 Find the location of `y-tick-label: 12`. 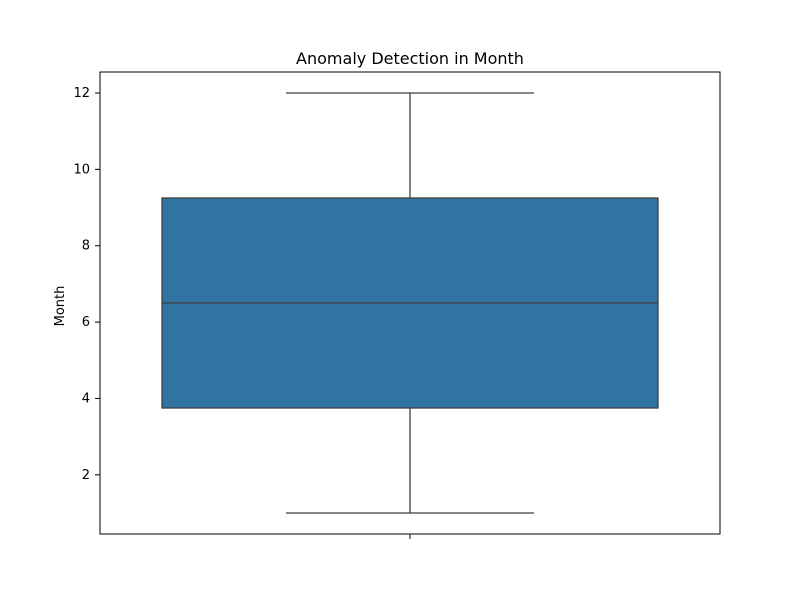

y-tick-label: 12 is located at coordinates (81, 93).